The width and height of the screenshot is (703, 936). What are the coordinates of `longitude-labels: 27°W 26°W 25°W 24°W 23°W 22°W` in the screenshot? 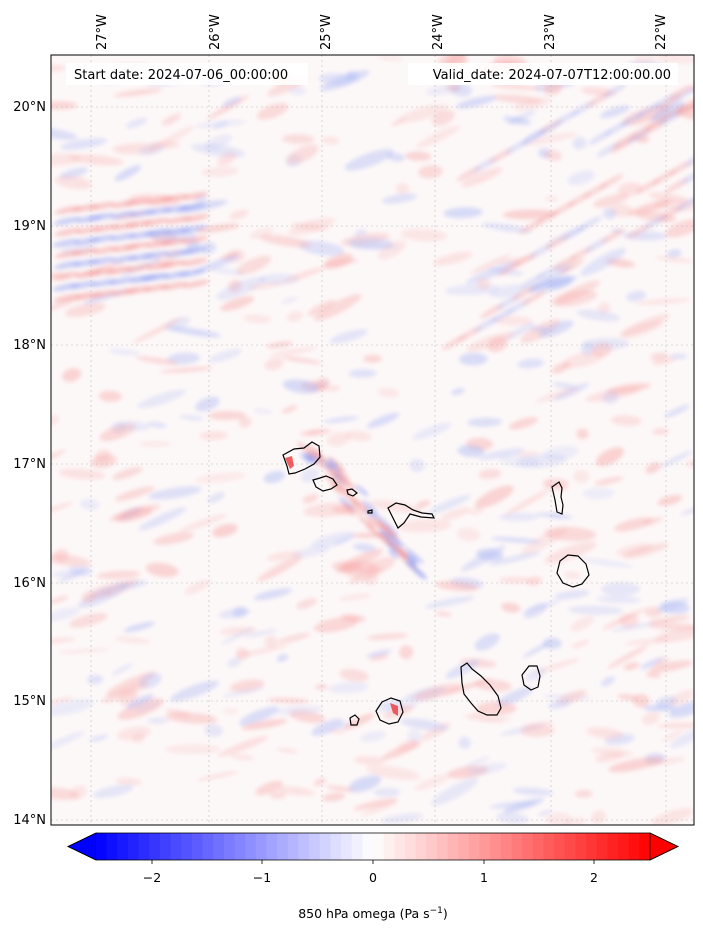 It's located at (382, 32).